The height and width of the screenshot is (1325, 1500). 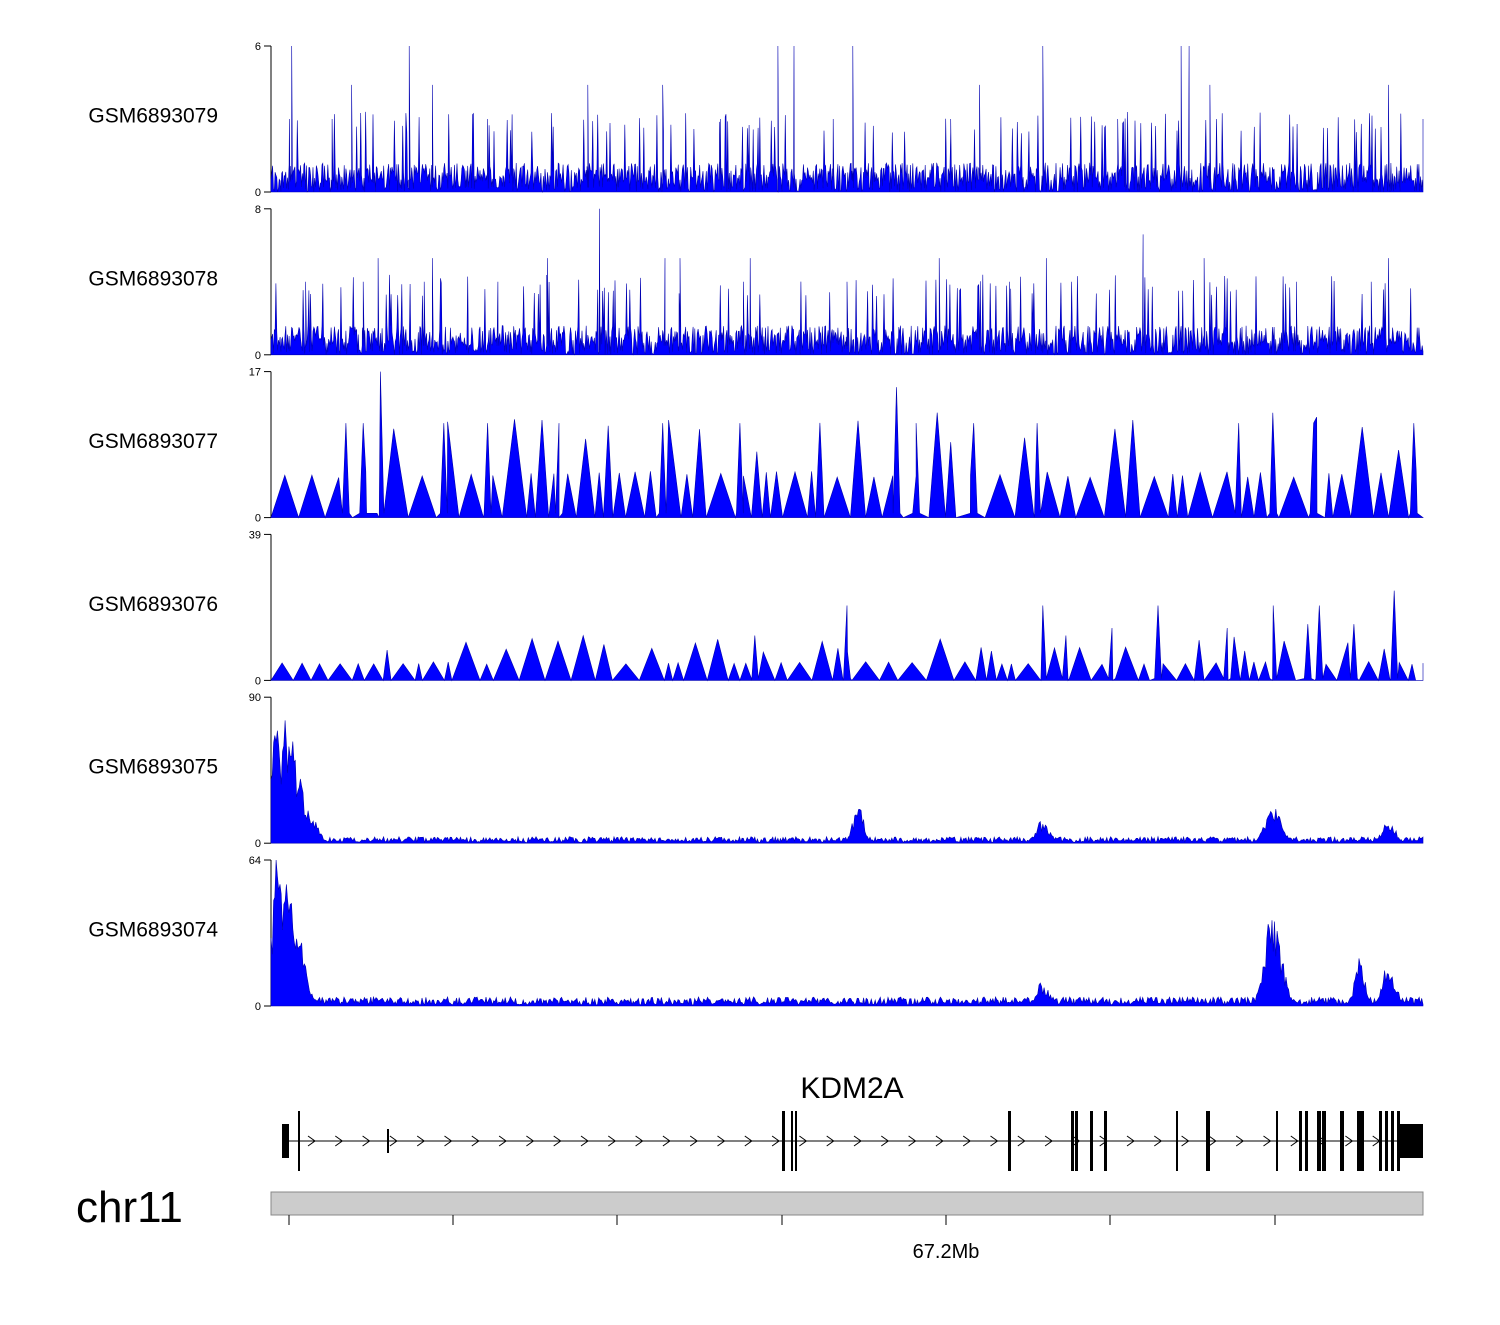 What do you see at coordinates (255, 535) in the screenshot?
I see `y-tick-label-max: 39` at bounding box center [255, 535].